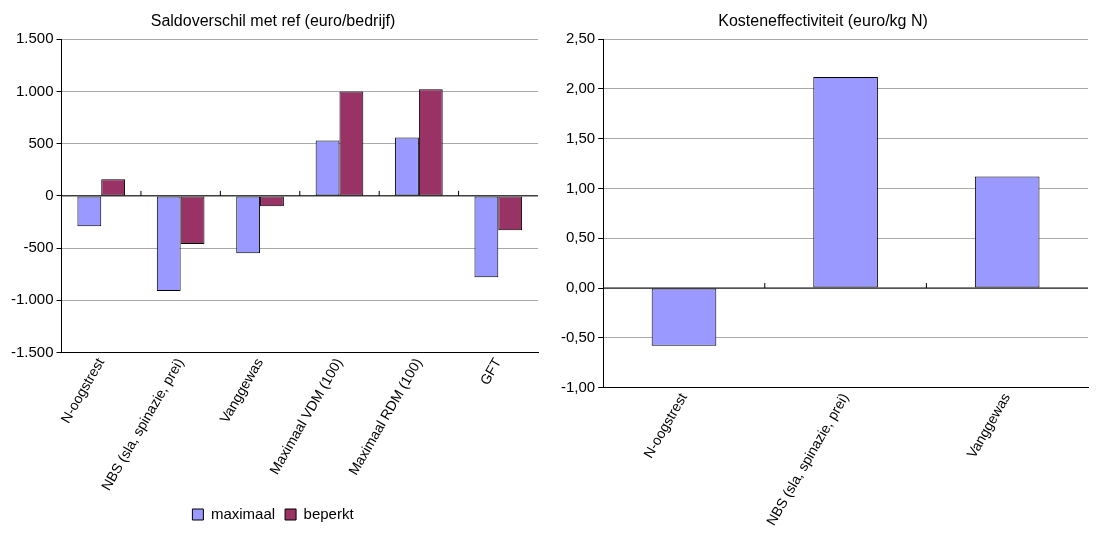 The image size is (1106, 540). What do you see at coordinates (329, 513) in the screenshot?
I see `legend-label: beperkt` at bounding box center [329, 513].